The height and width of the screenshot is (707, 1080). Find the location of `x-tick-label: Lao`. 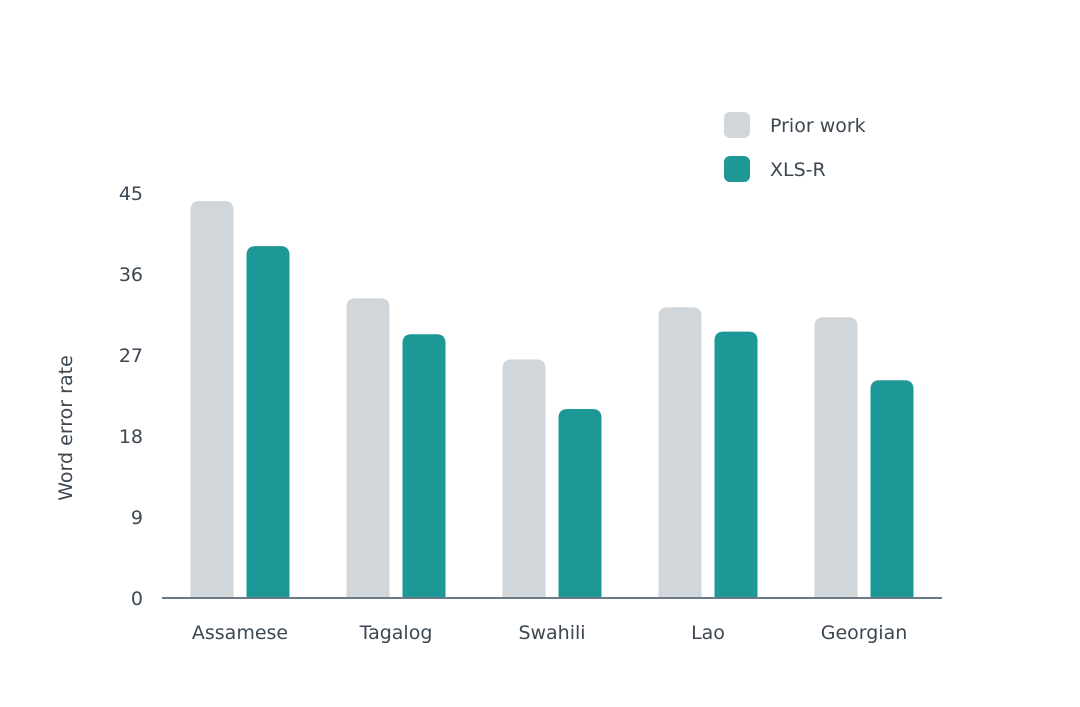

x-tick-label: Lao is located at coordinates (708, 633).